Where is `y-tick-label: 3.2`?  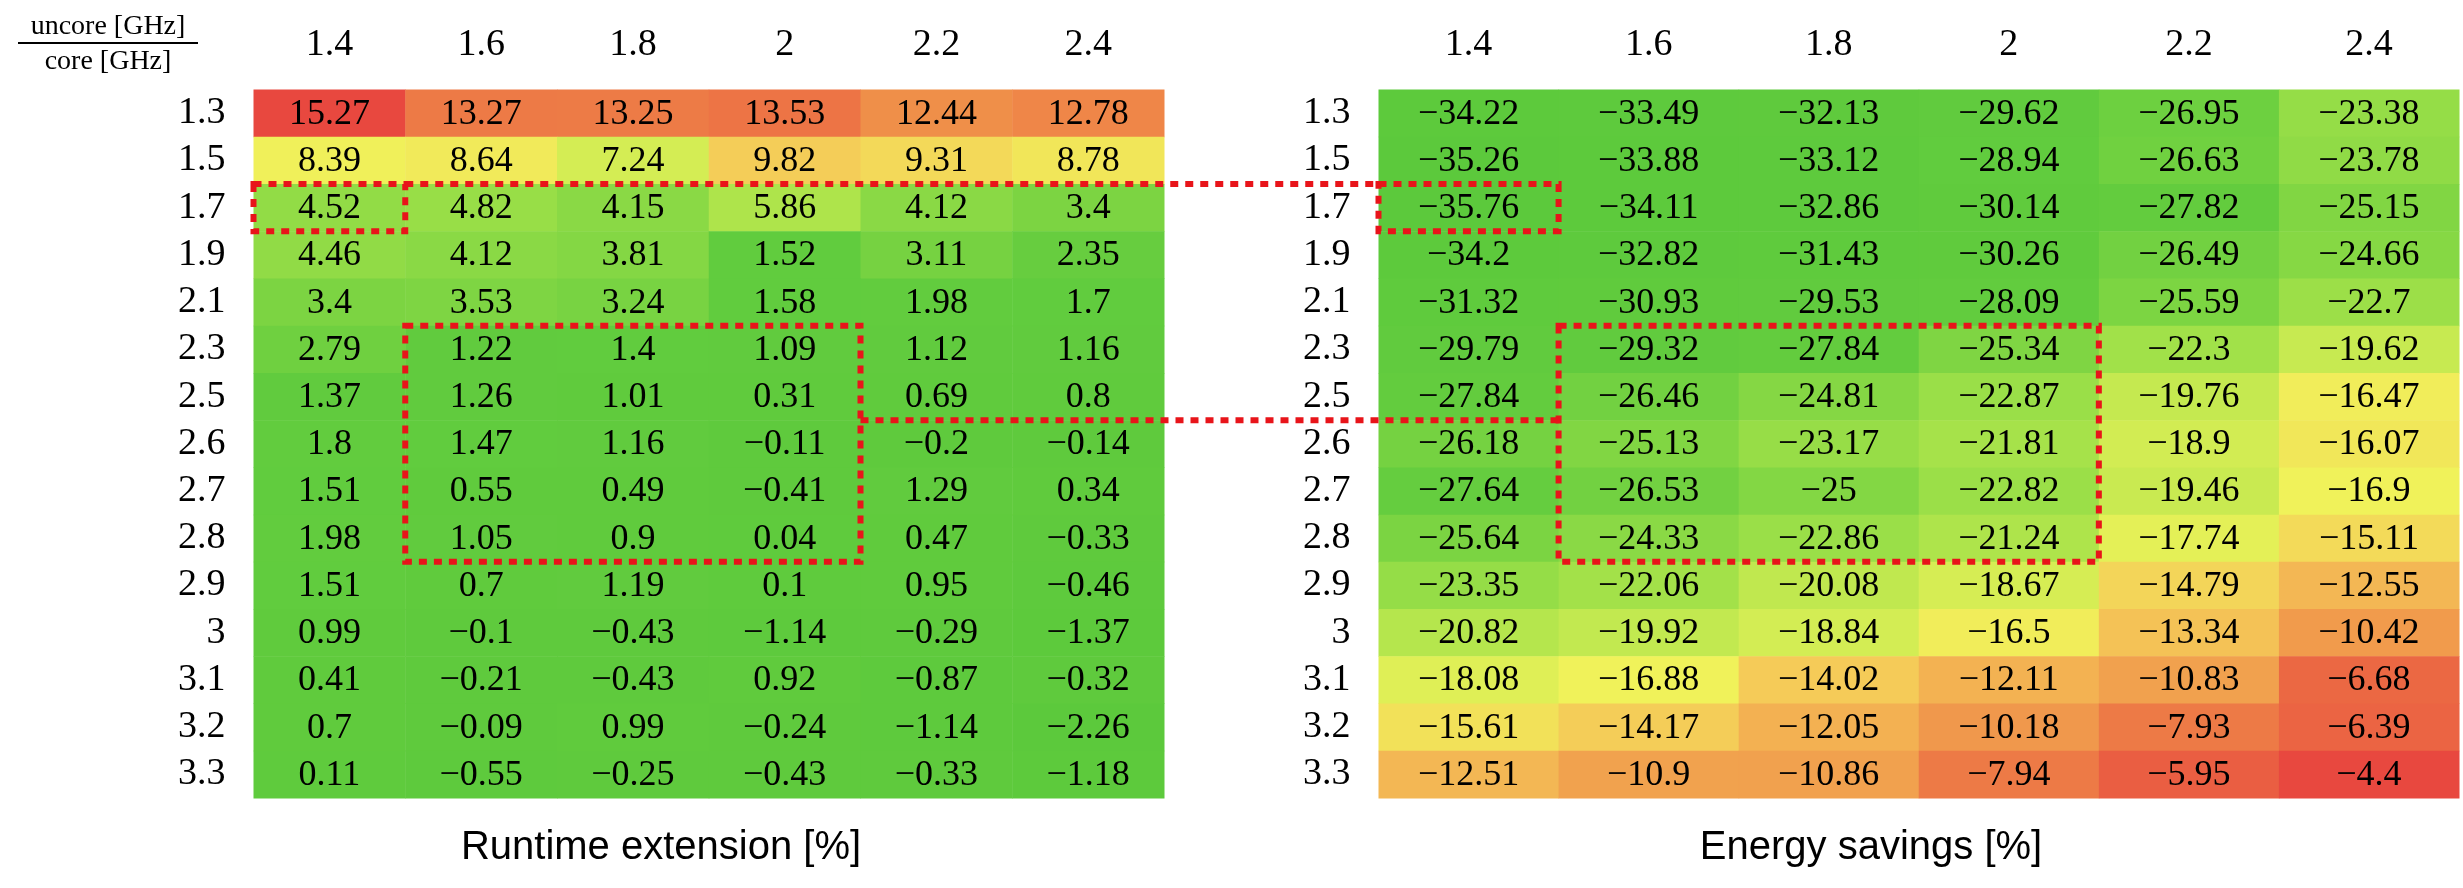 y-tick-label: 3.2 is located at coordinates (1327, 724).